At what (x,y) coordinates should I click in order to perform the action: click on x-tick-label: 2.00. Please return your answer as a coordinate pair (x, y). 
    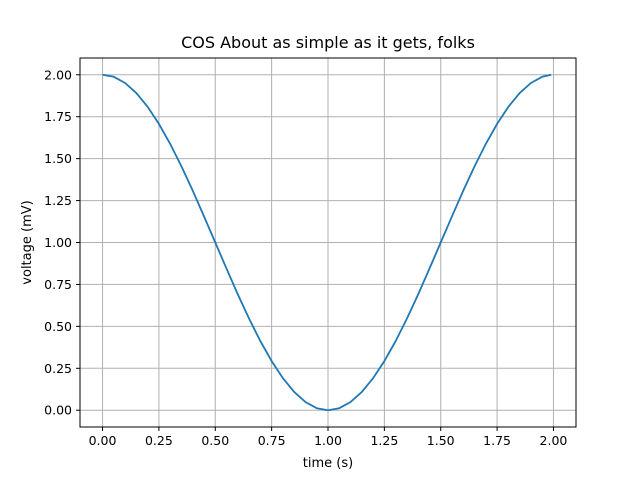
    Looking at the image, I should click on (554, 440).